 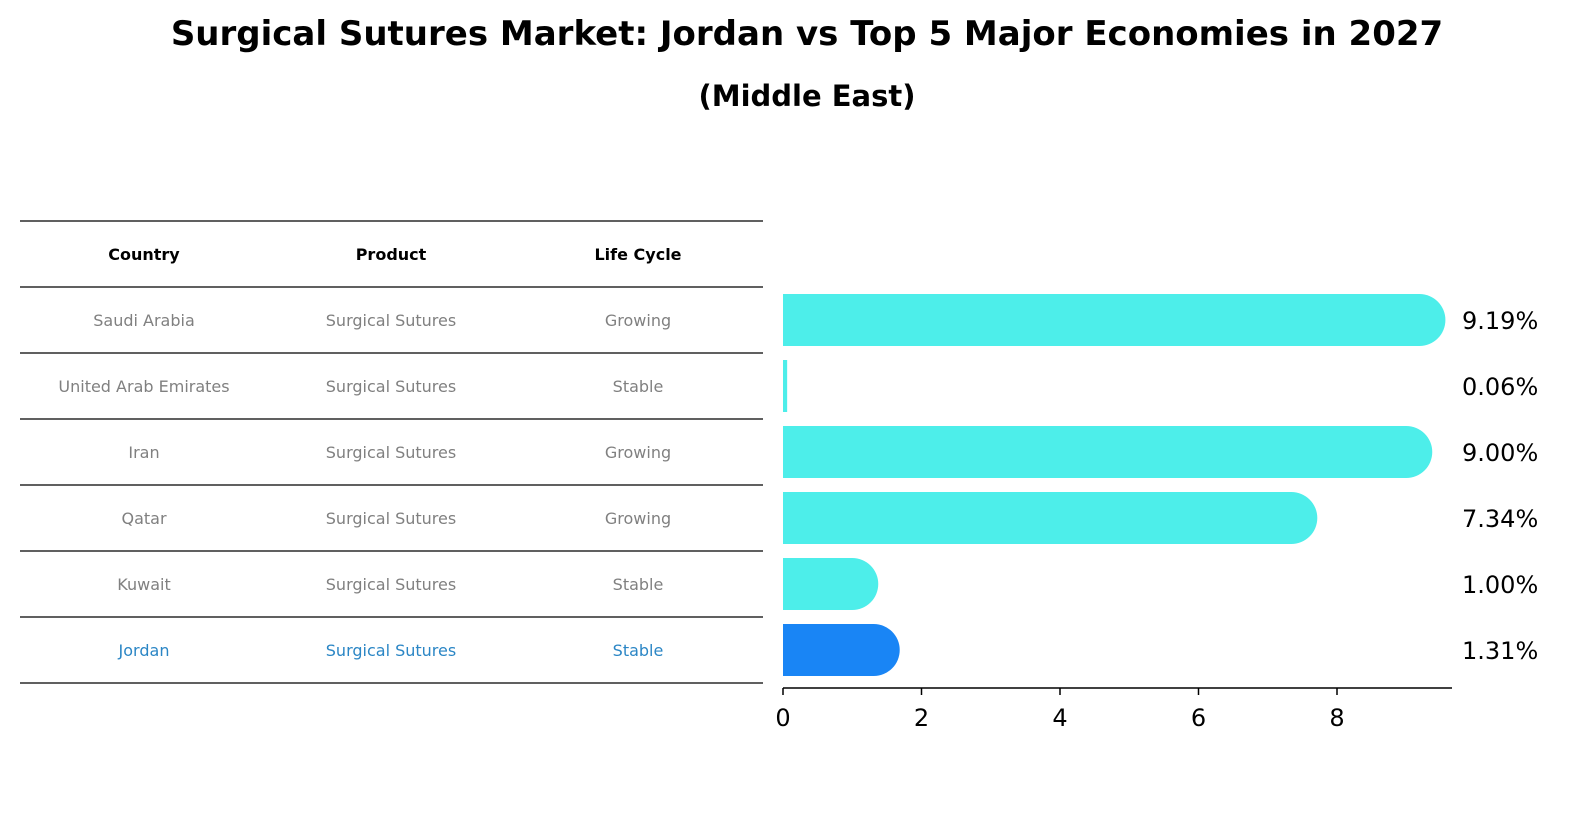 I want to click on table-header-country: Country, so click(x=144, y=254).